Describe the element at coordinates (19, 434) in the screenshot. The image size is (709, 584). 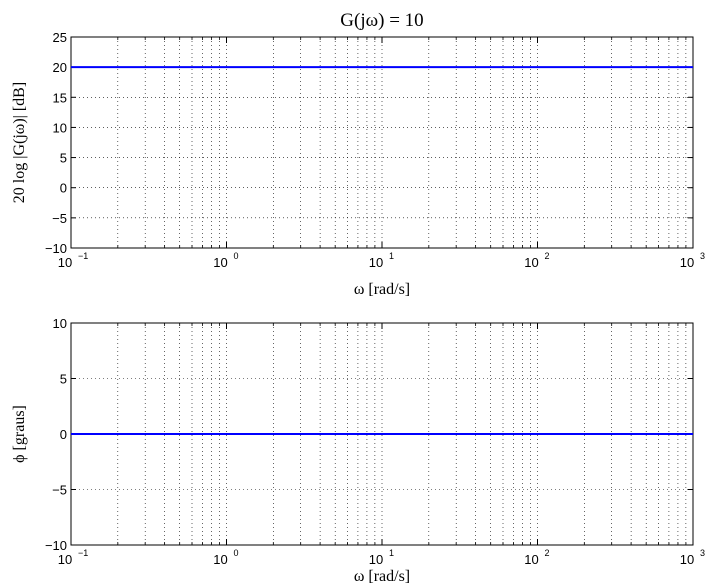
I see `phase-ylabel: ϕ [graus]` at that location.